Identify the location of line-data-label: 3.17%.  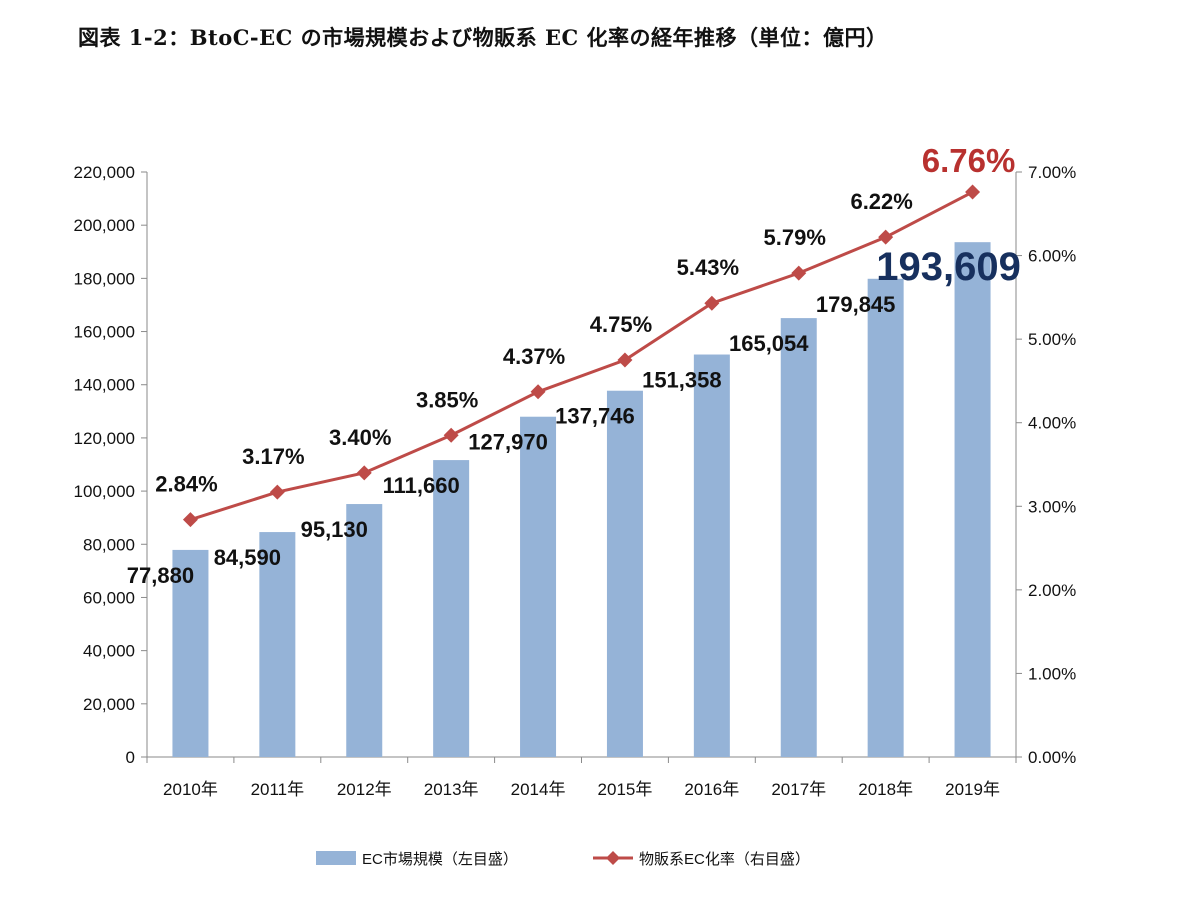
(273, 456).